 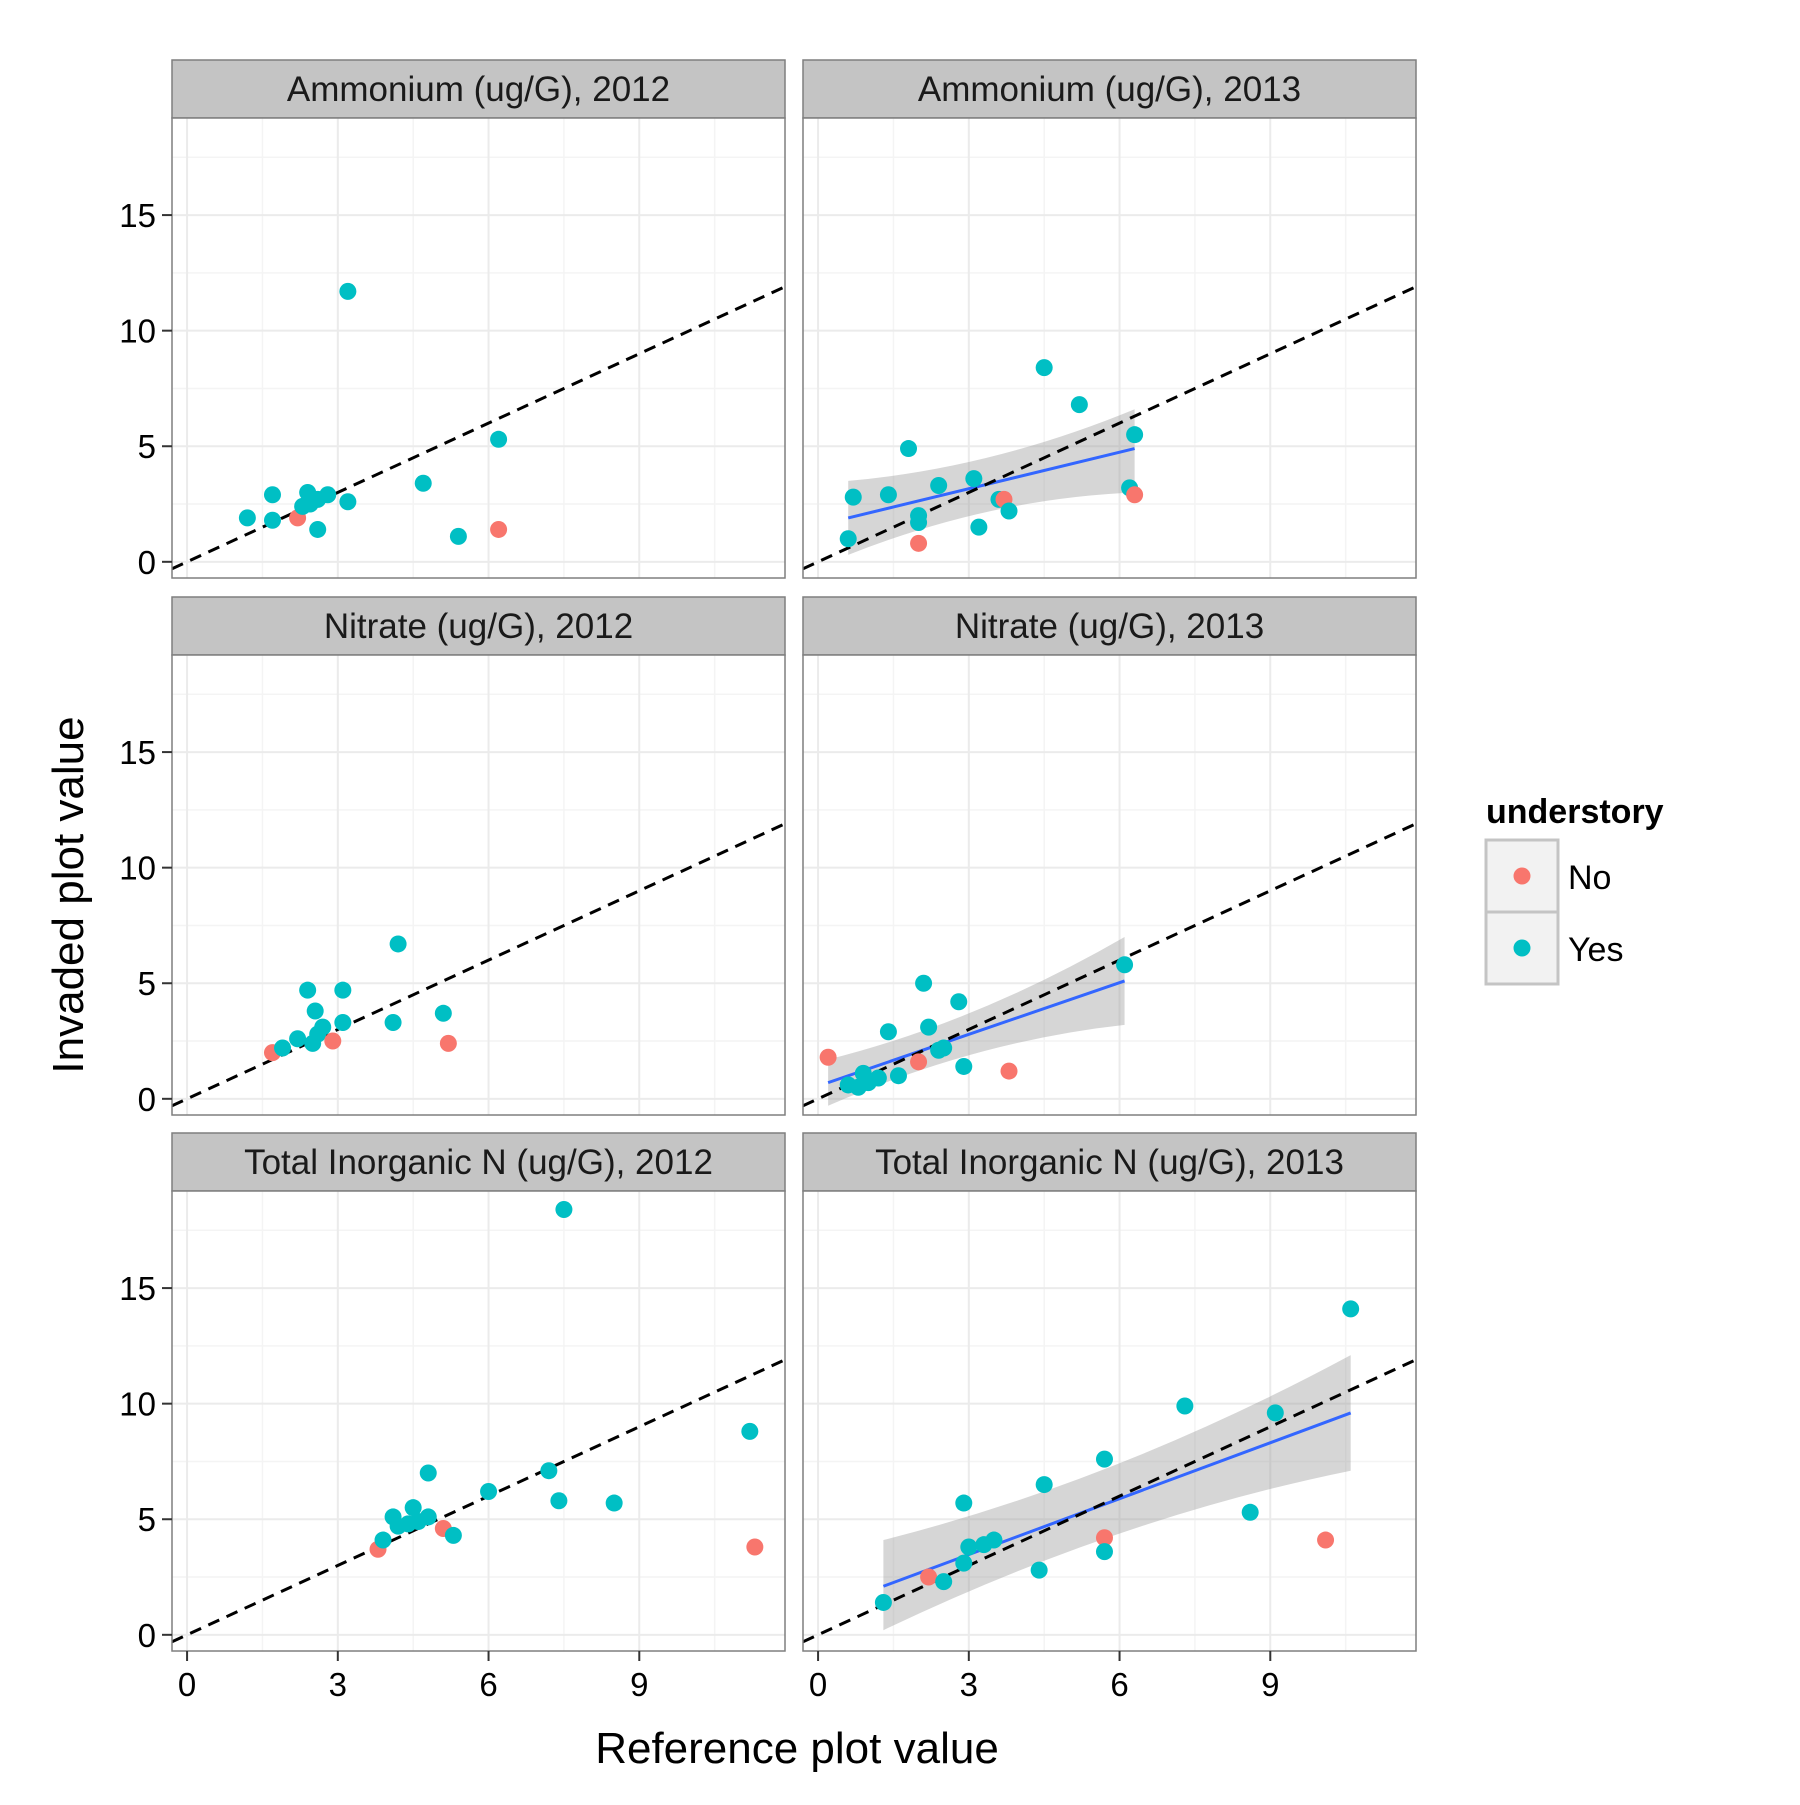 I want to click on x-tick-label: 6, so click(x=488, y=1684).